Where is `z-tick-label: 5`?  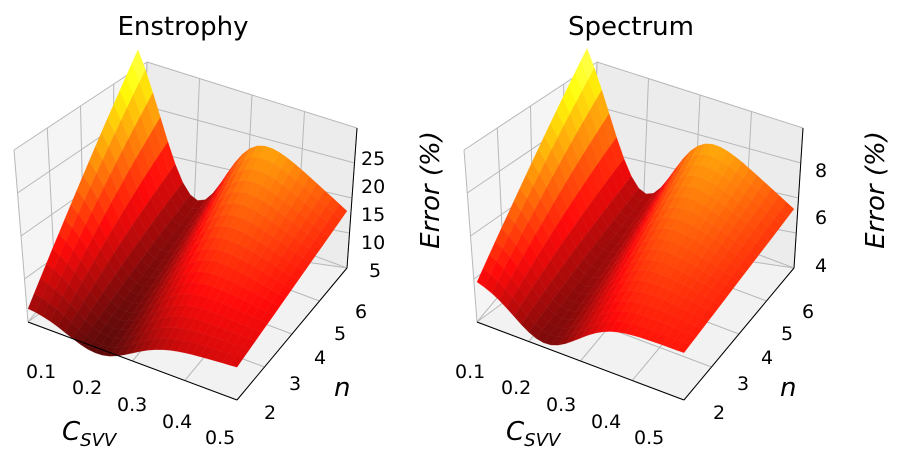
z-tick-label: 5 is located at coordinates (375, 271).